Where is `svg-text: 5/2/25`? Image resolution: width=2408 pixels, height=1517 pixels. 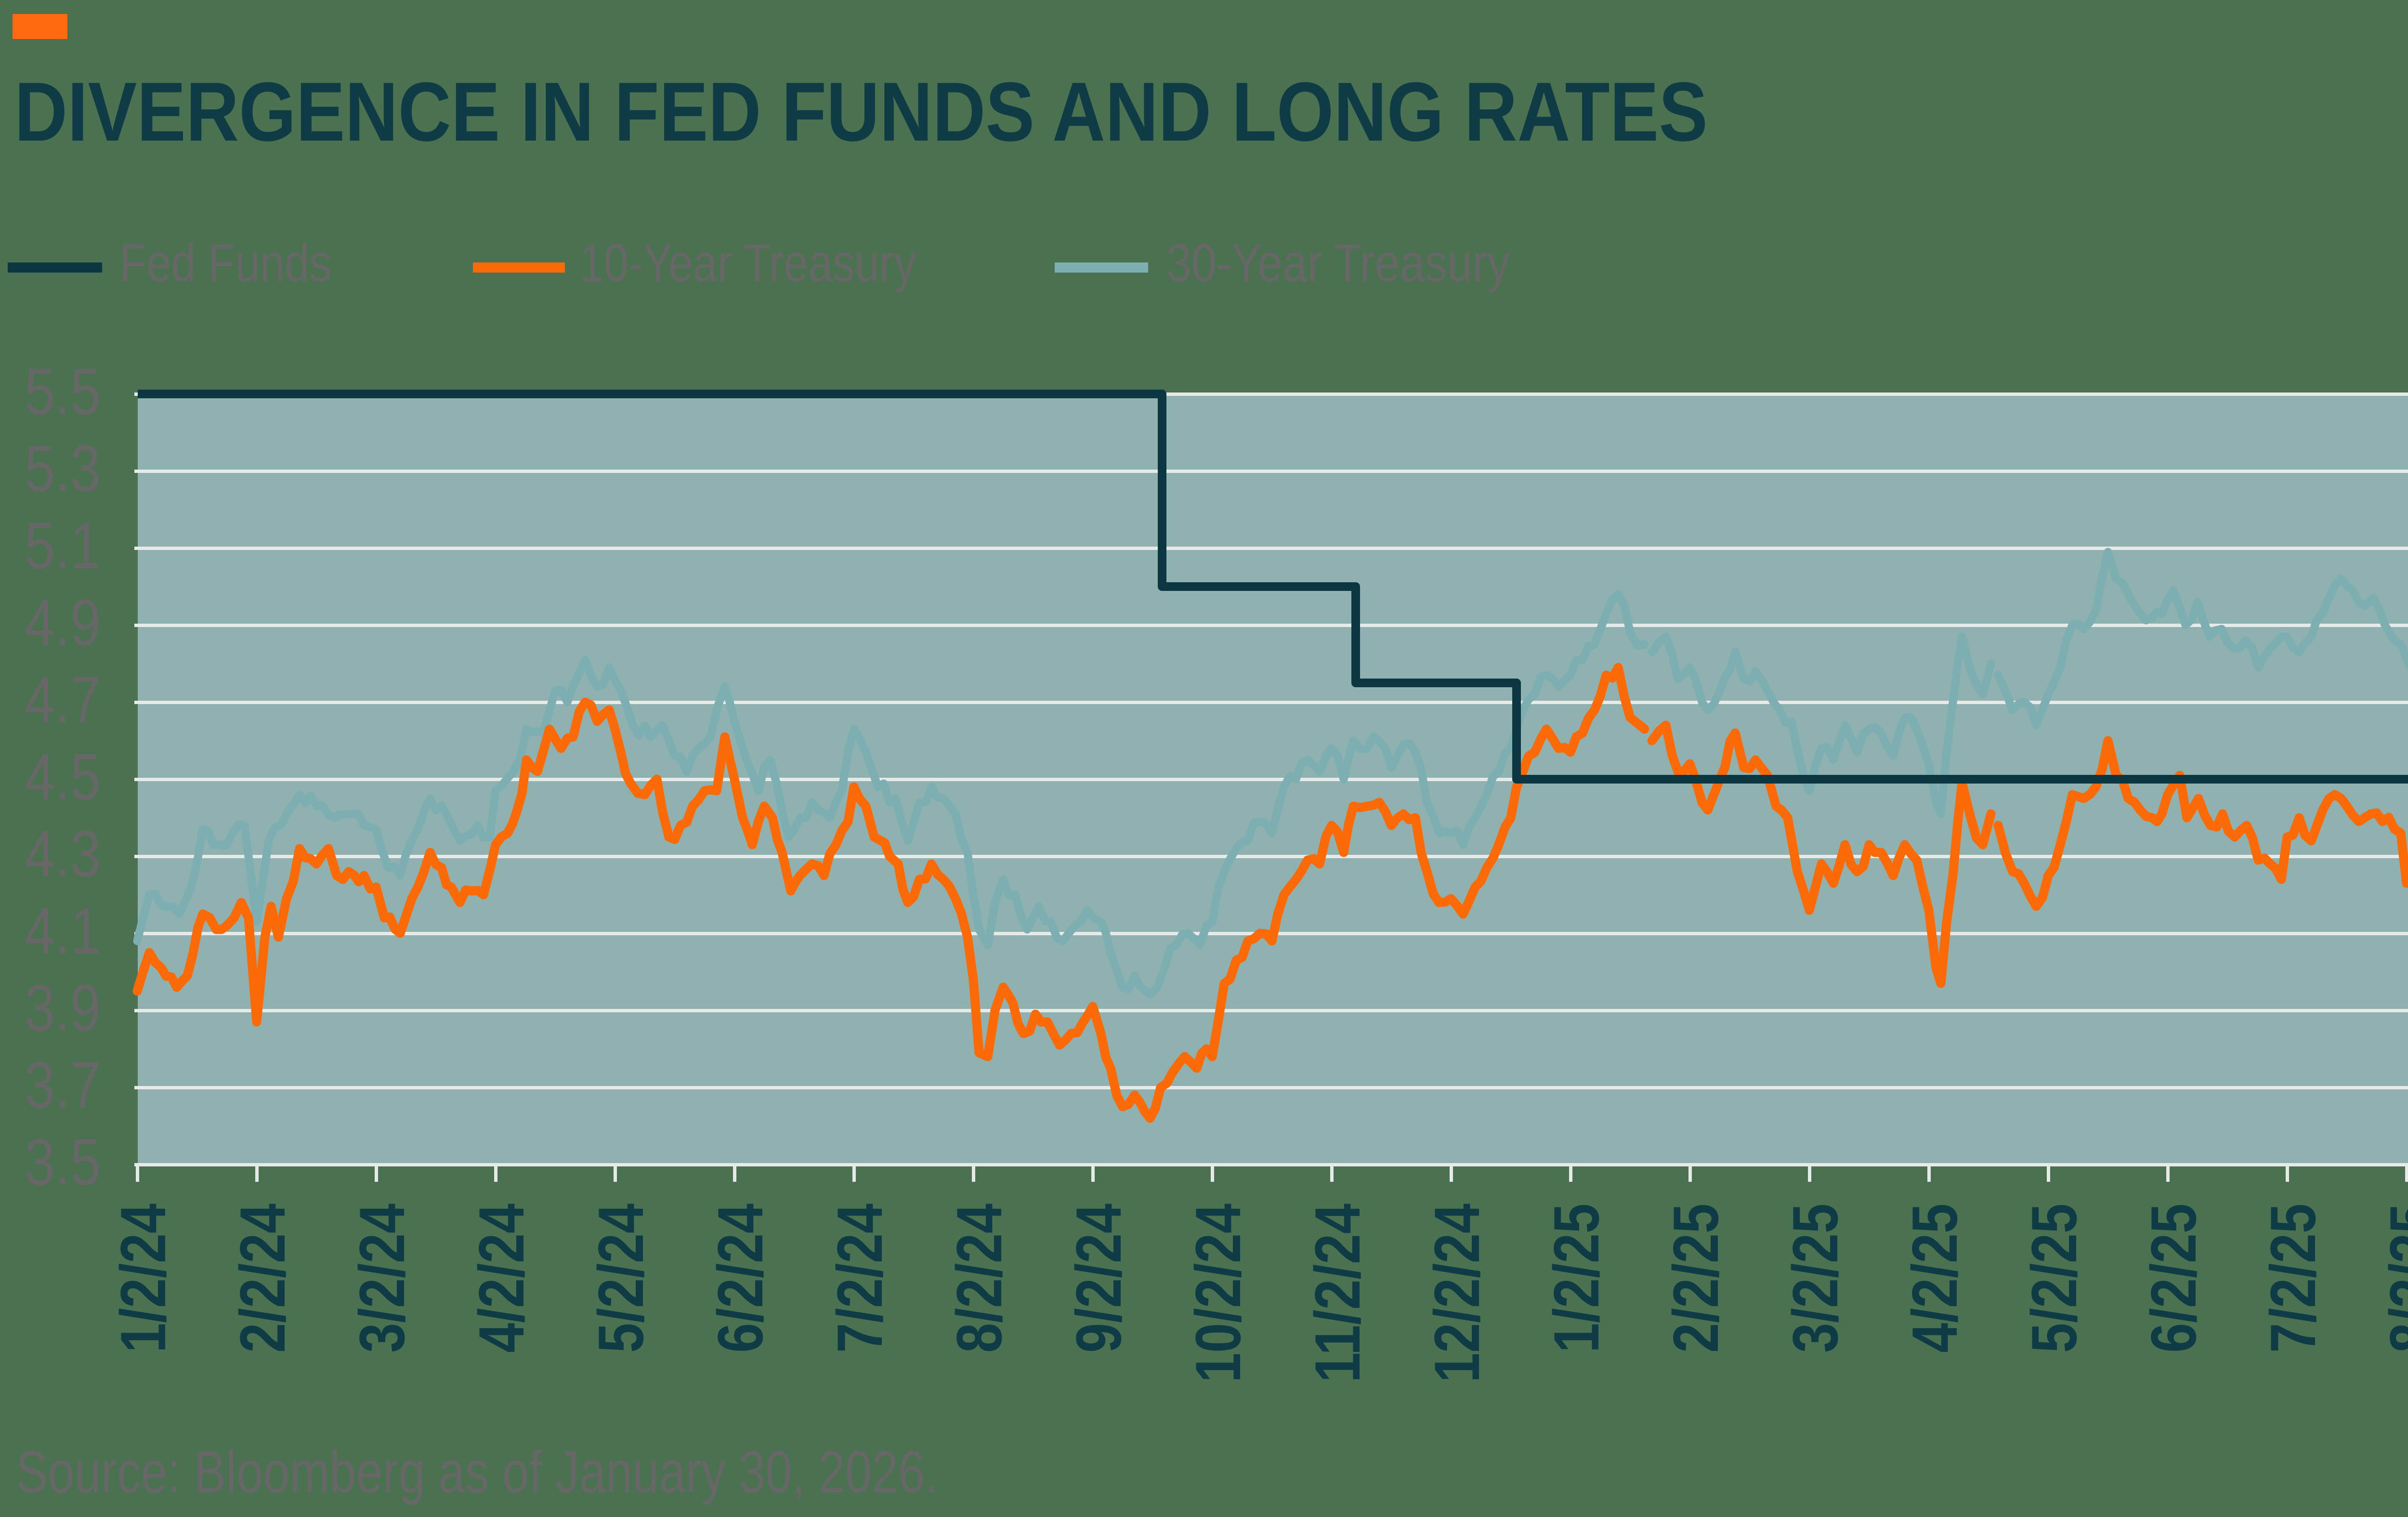
svg-text: 5/2/25 is located at coordinates (2054, 1278).